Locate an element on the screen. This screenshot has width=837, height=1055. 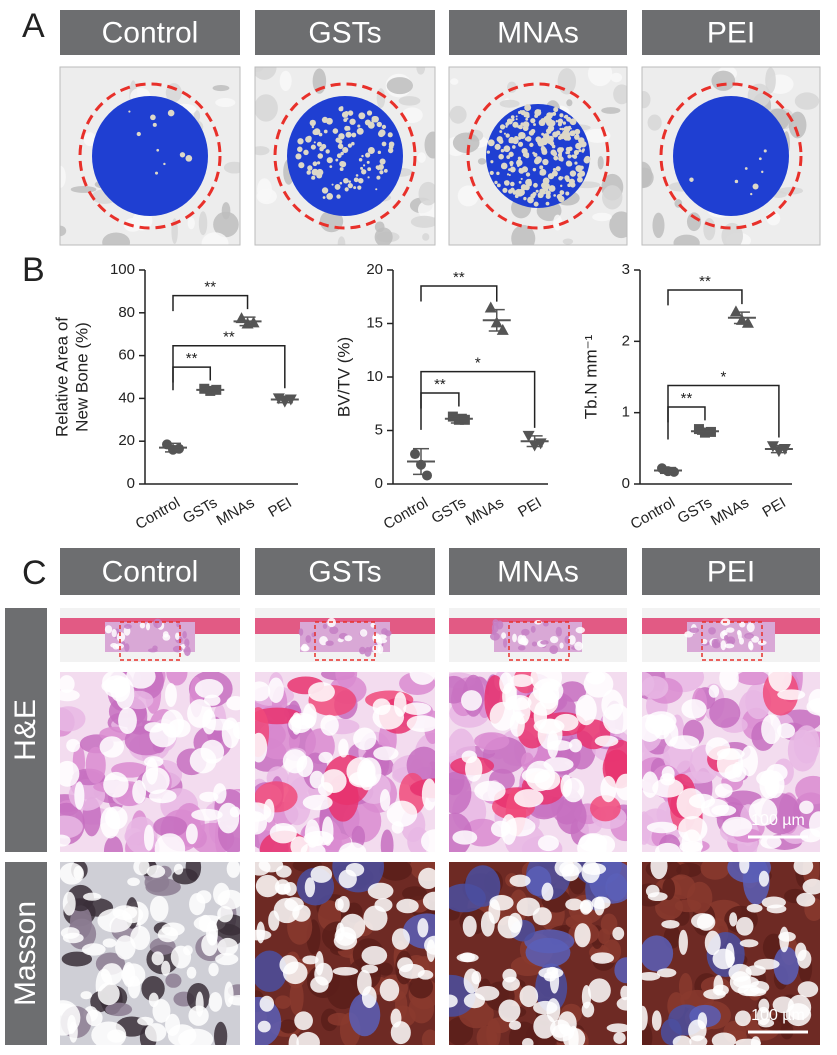
scale-bar-label: 100 µm is located at coordinates (778, 820).